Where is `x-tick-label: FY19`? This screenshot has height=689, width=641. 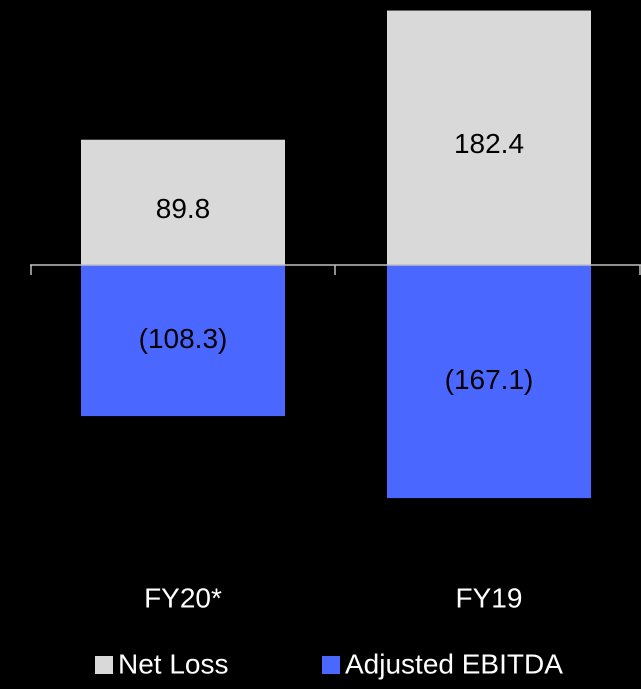
x-tick-label: FY19 is located at coordinates (489, 597).